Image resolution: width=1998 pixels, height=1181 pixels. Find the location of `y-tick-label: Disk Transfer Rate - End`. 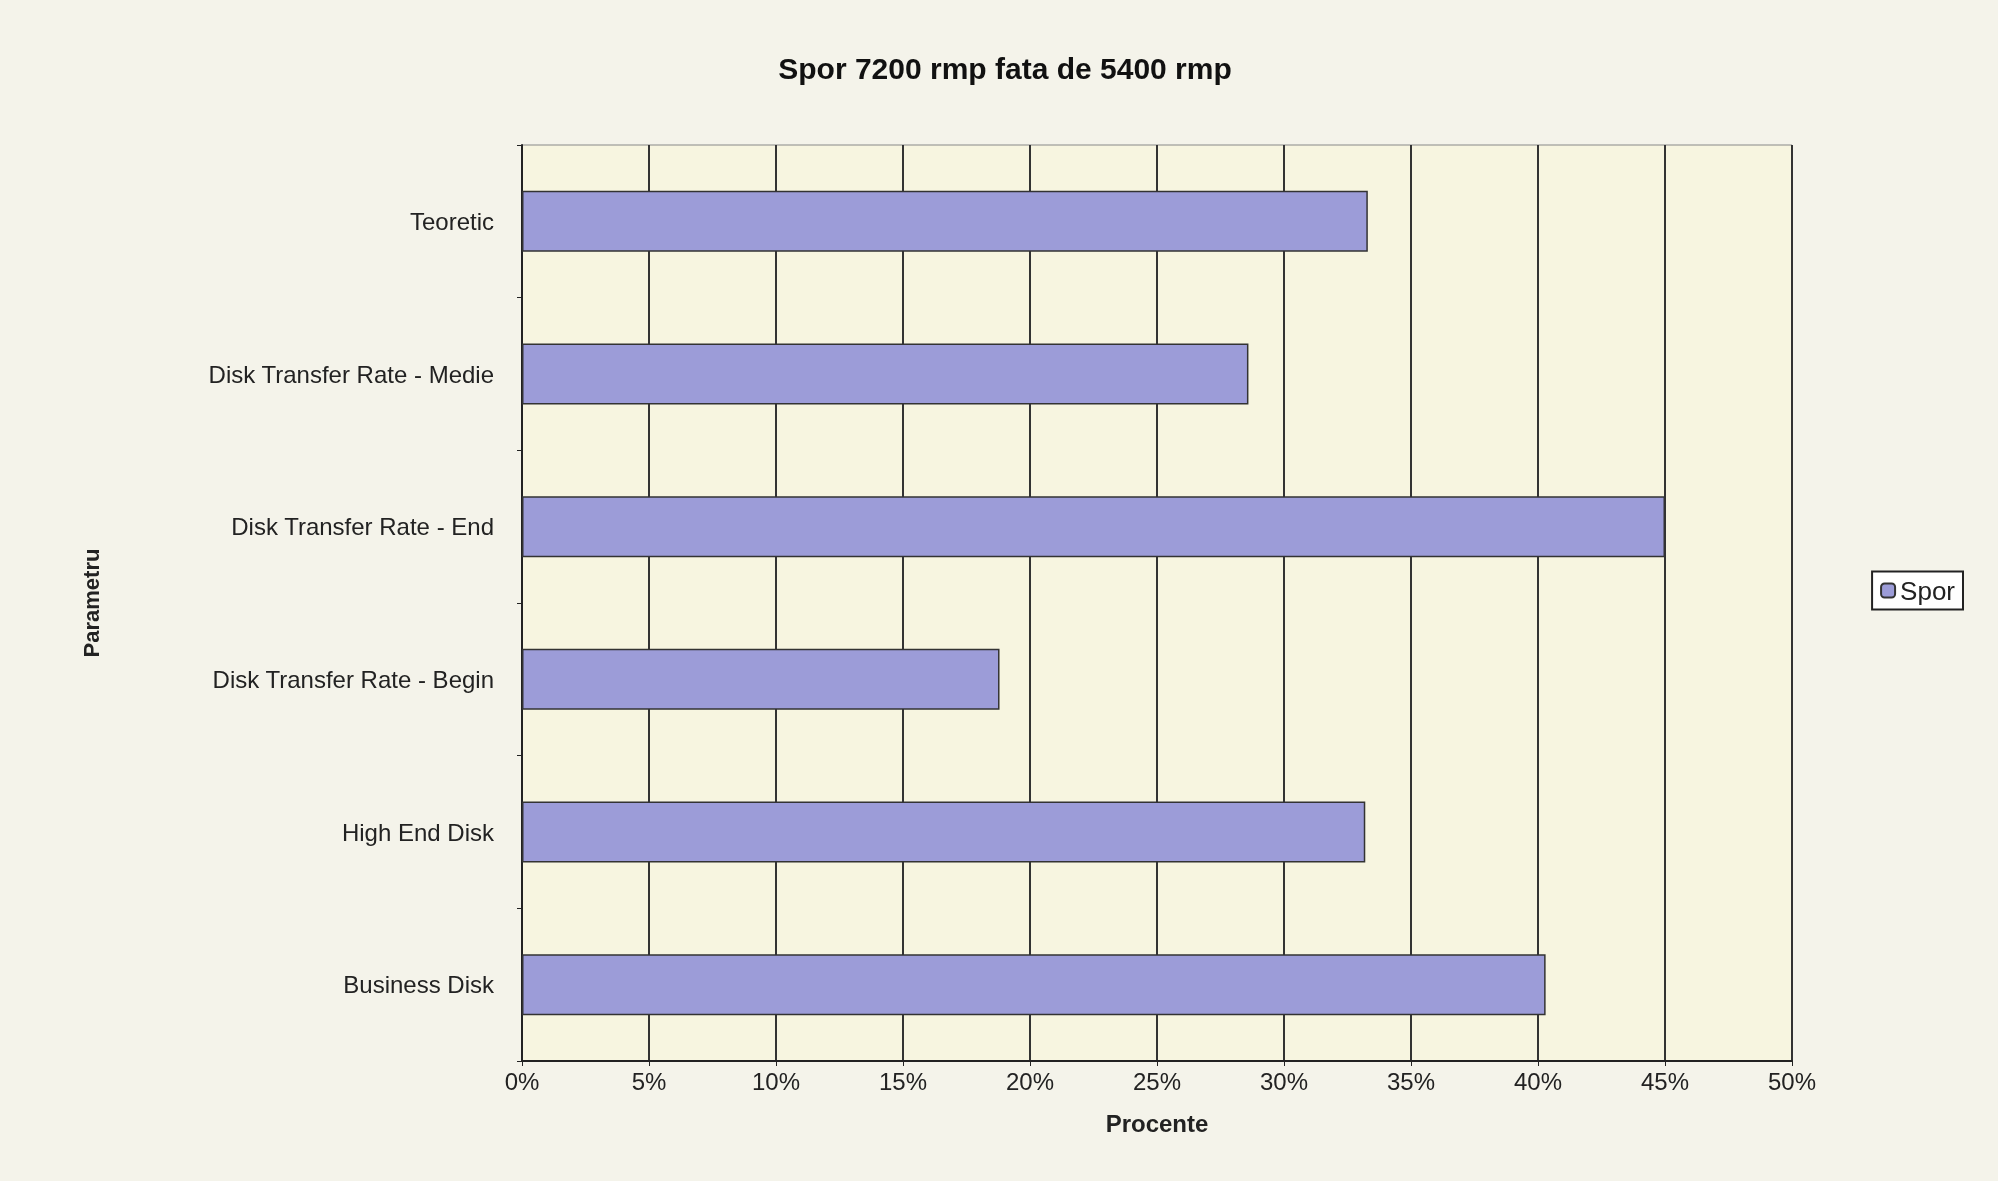

y-tick-label: Disk Transfer Rate - End is located at coordinates (362, 527).